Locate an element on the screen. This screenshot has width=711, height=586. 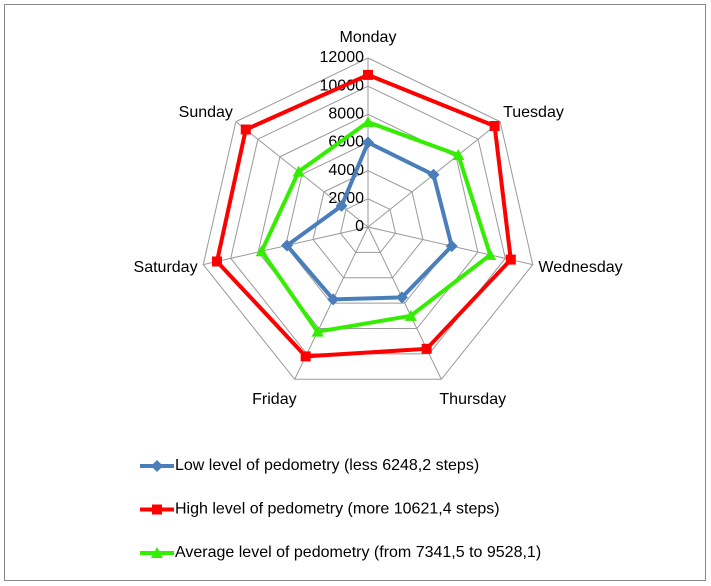
spoke is located at coordinates (404, 303).